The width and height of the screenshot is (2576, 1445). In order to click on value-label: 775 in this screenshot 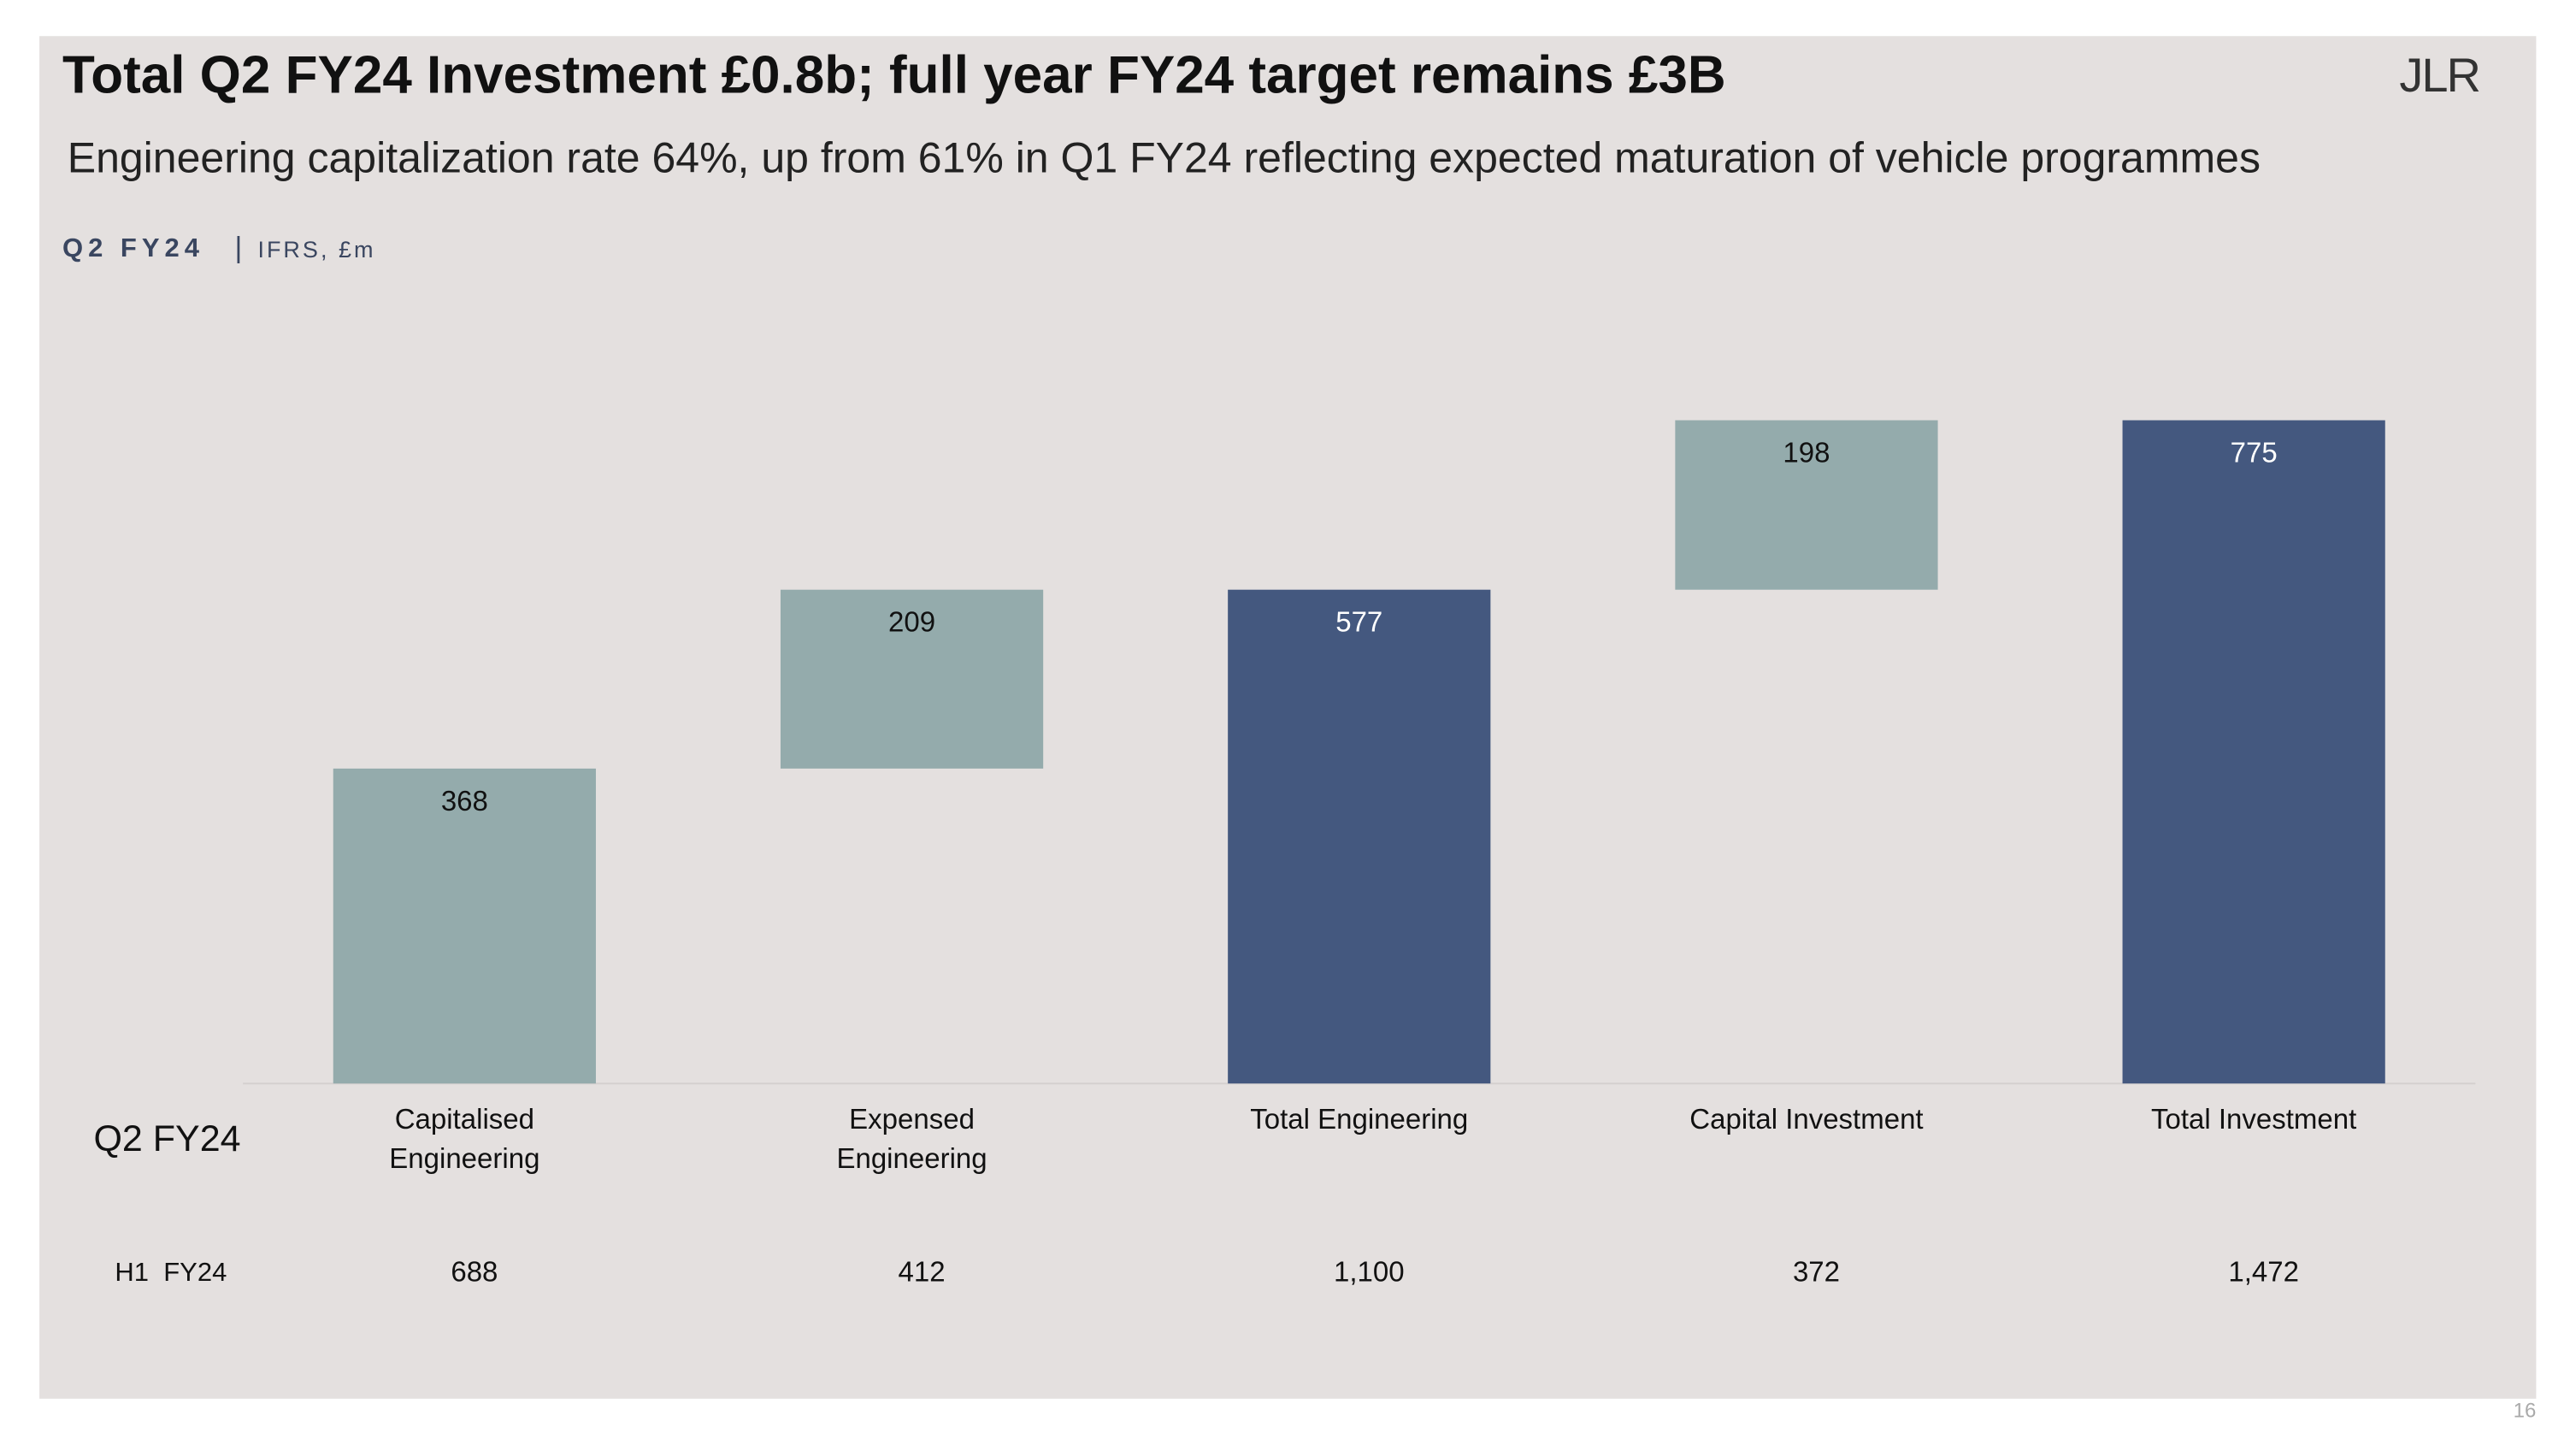, I will do `click(2254, 453)`.